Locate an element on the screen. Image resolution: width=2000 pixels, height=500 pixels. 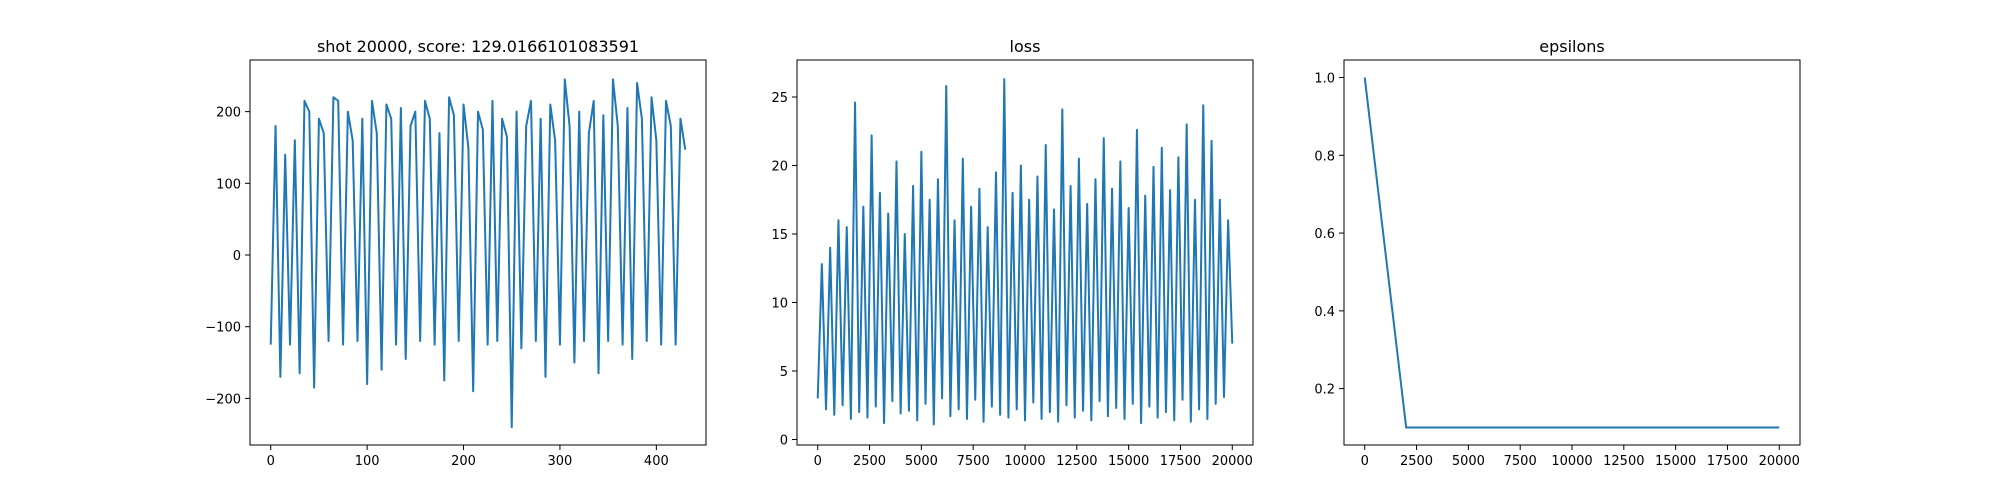
y-tick-label: 0.4 is located at coordinates (1324, 312).